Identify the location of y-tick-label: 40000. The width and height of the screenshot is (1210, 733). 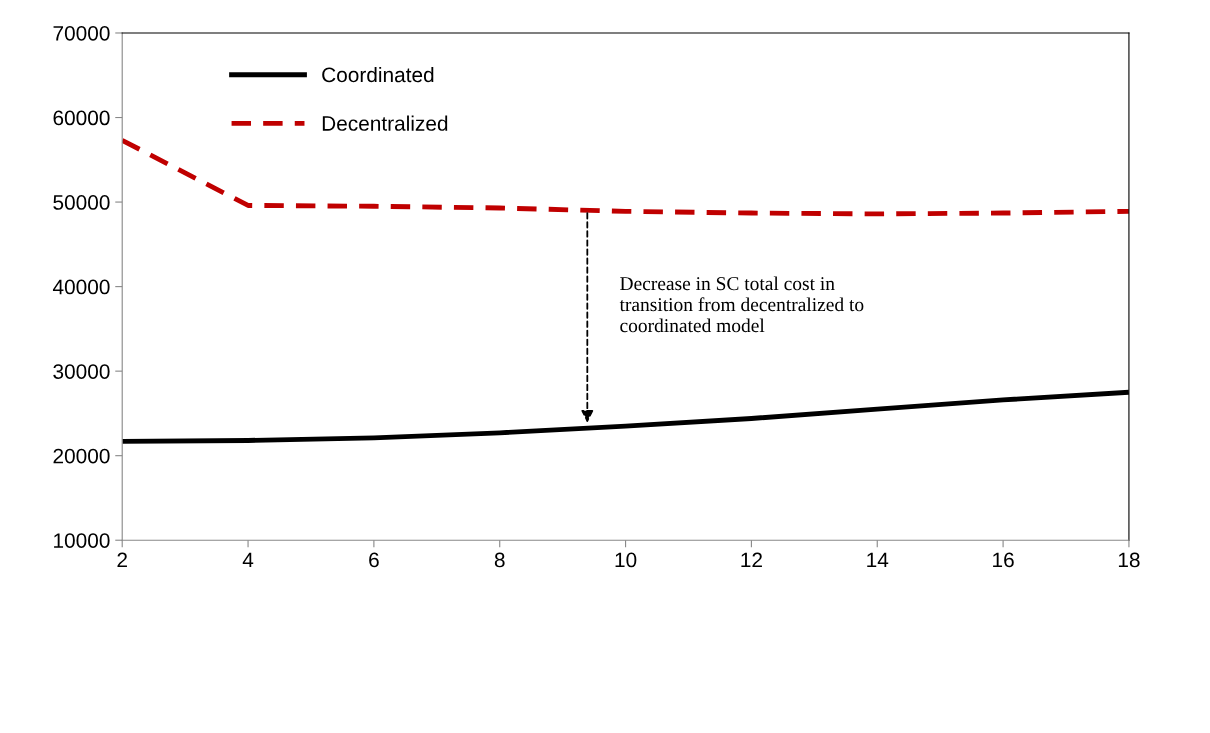
(81, 287).